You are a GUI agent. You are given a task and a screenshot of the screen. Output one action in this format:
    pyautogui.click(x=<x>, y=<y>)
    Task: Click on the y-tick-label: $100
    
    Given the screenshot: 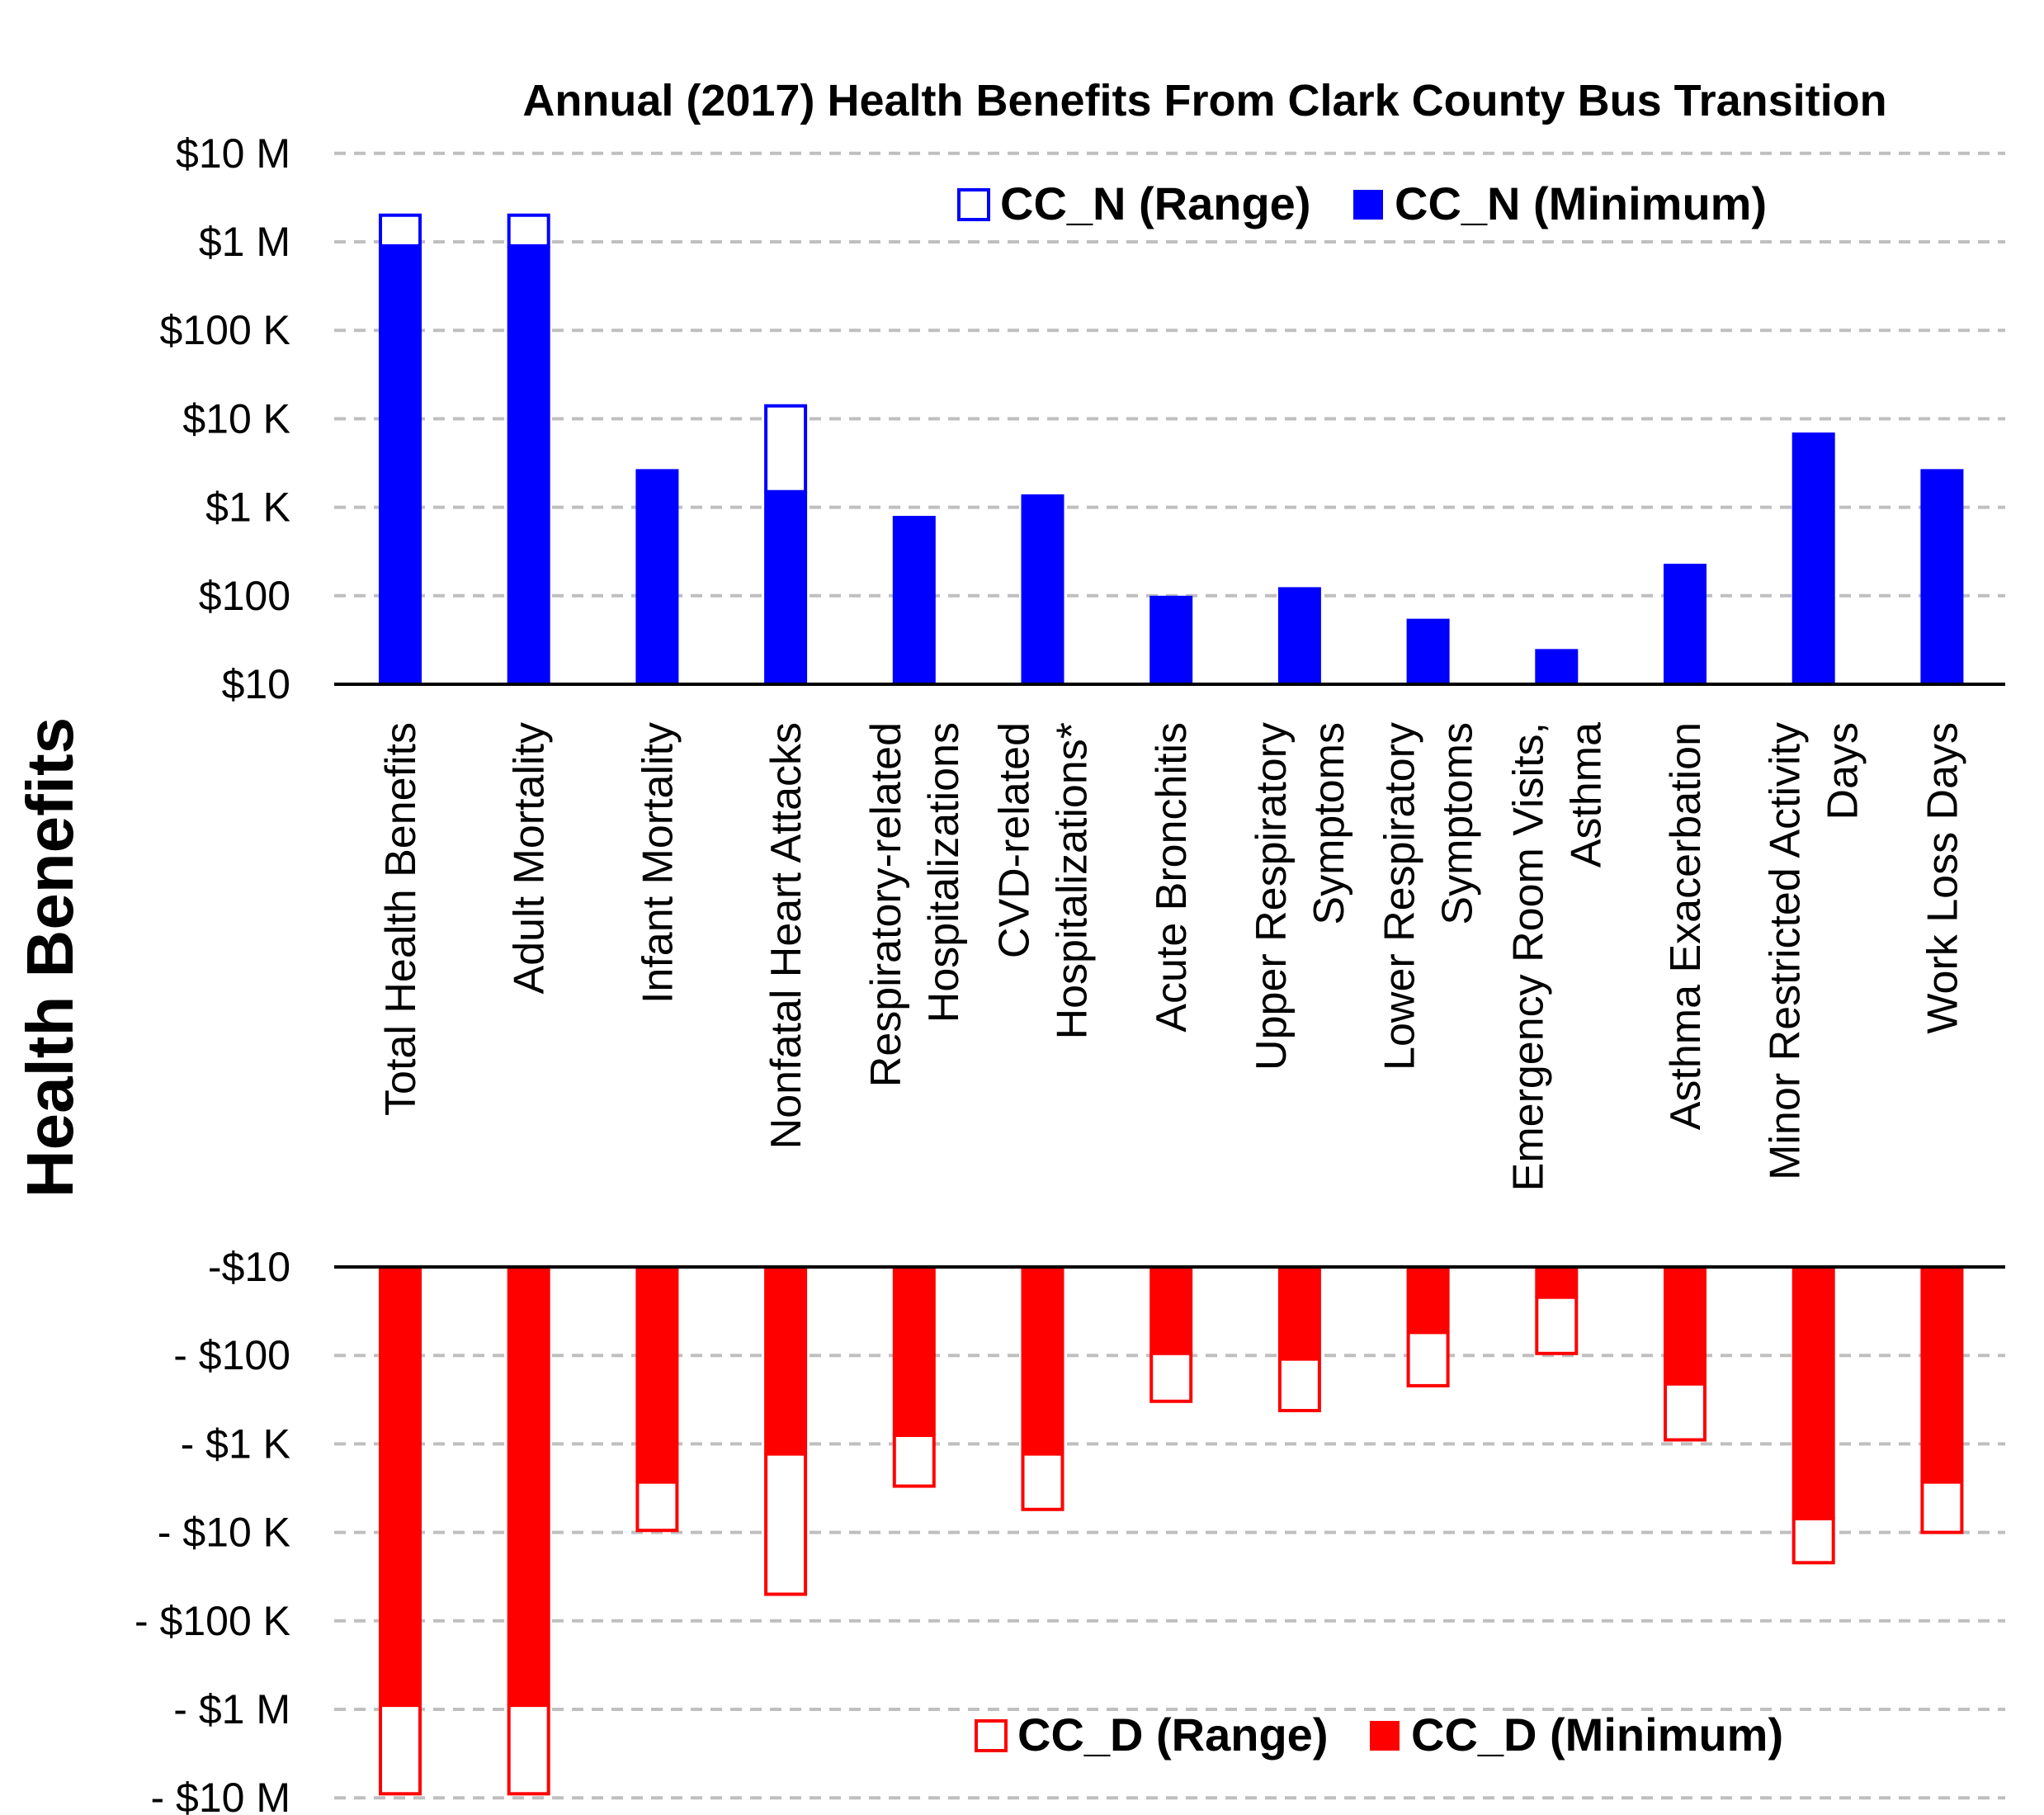 What is the action you would take?
    pyautogui.click(x=244, y=596)
    